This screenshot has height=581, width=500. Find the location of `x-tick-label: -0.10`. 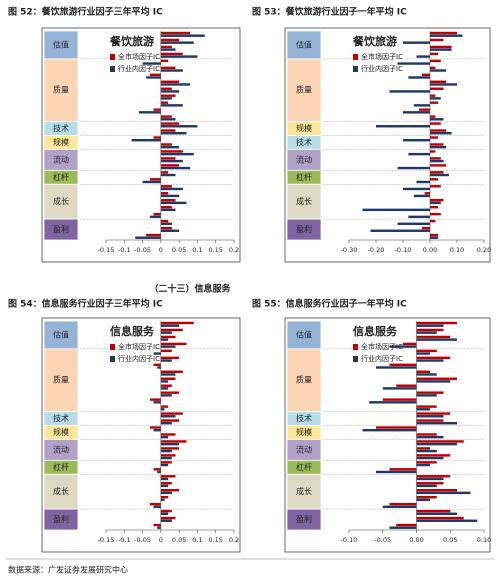

x-tick-label: -0.10 is located at coordinates (349, 540).